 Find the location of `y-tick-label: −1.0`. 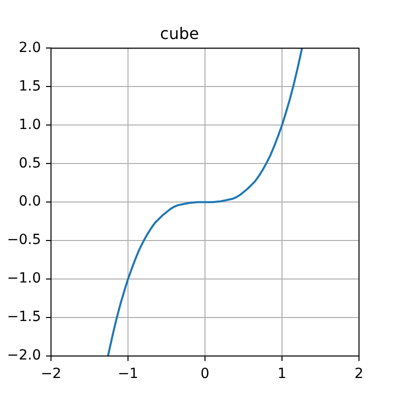

y-tick-label: −1.0 is located at coordinates (24, 278).